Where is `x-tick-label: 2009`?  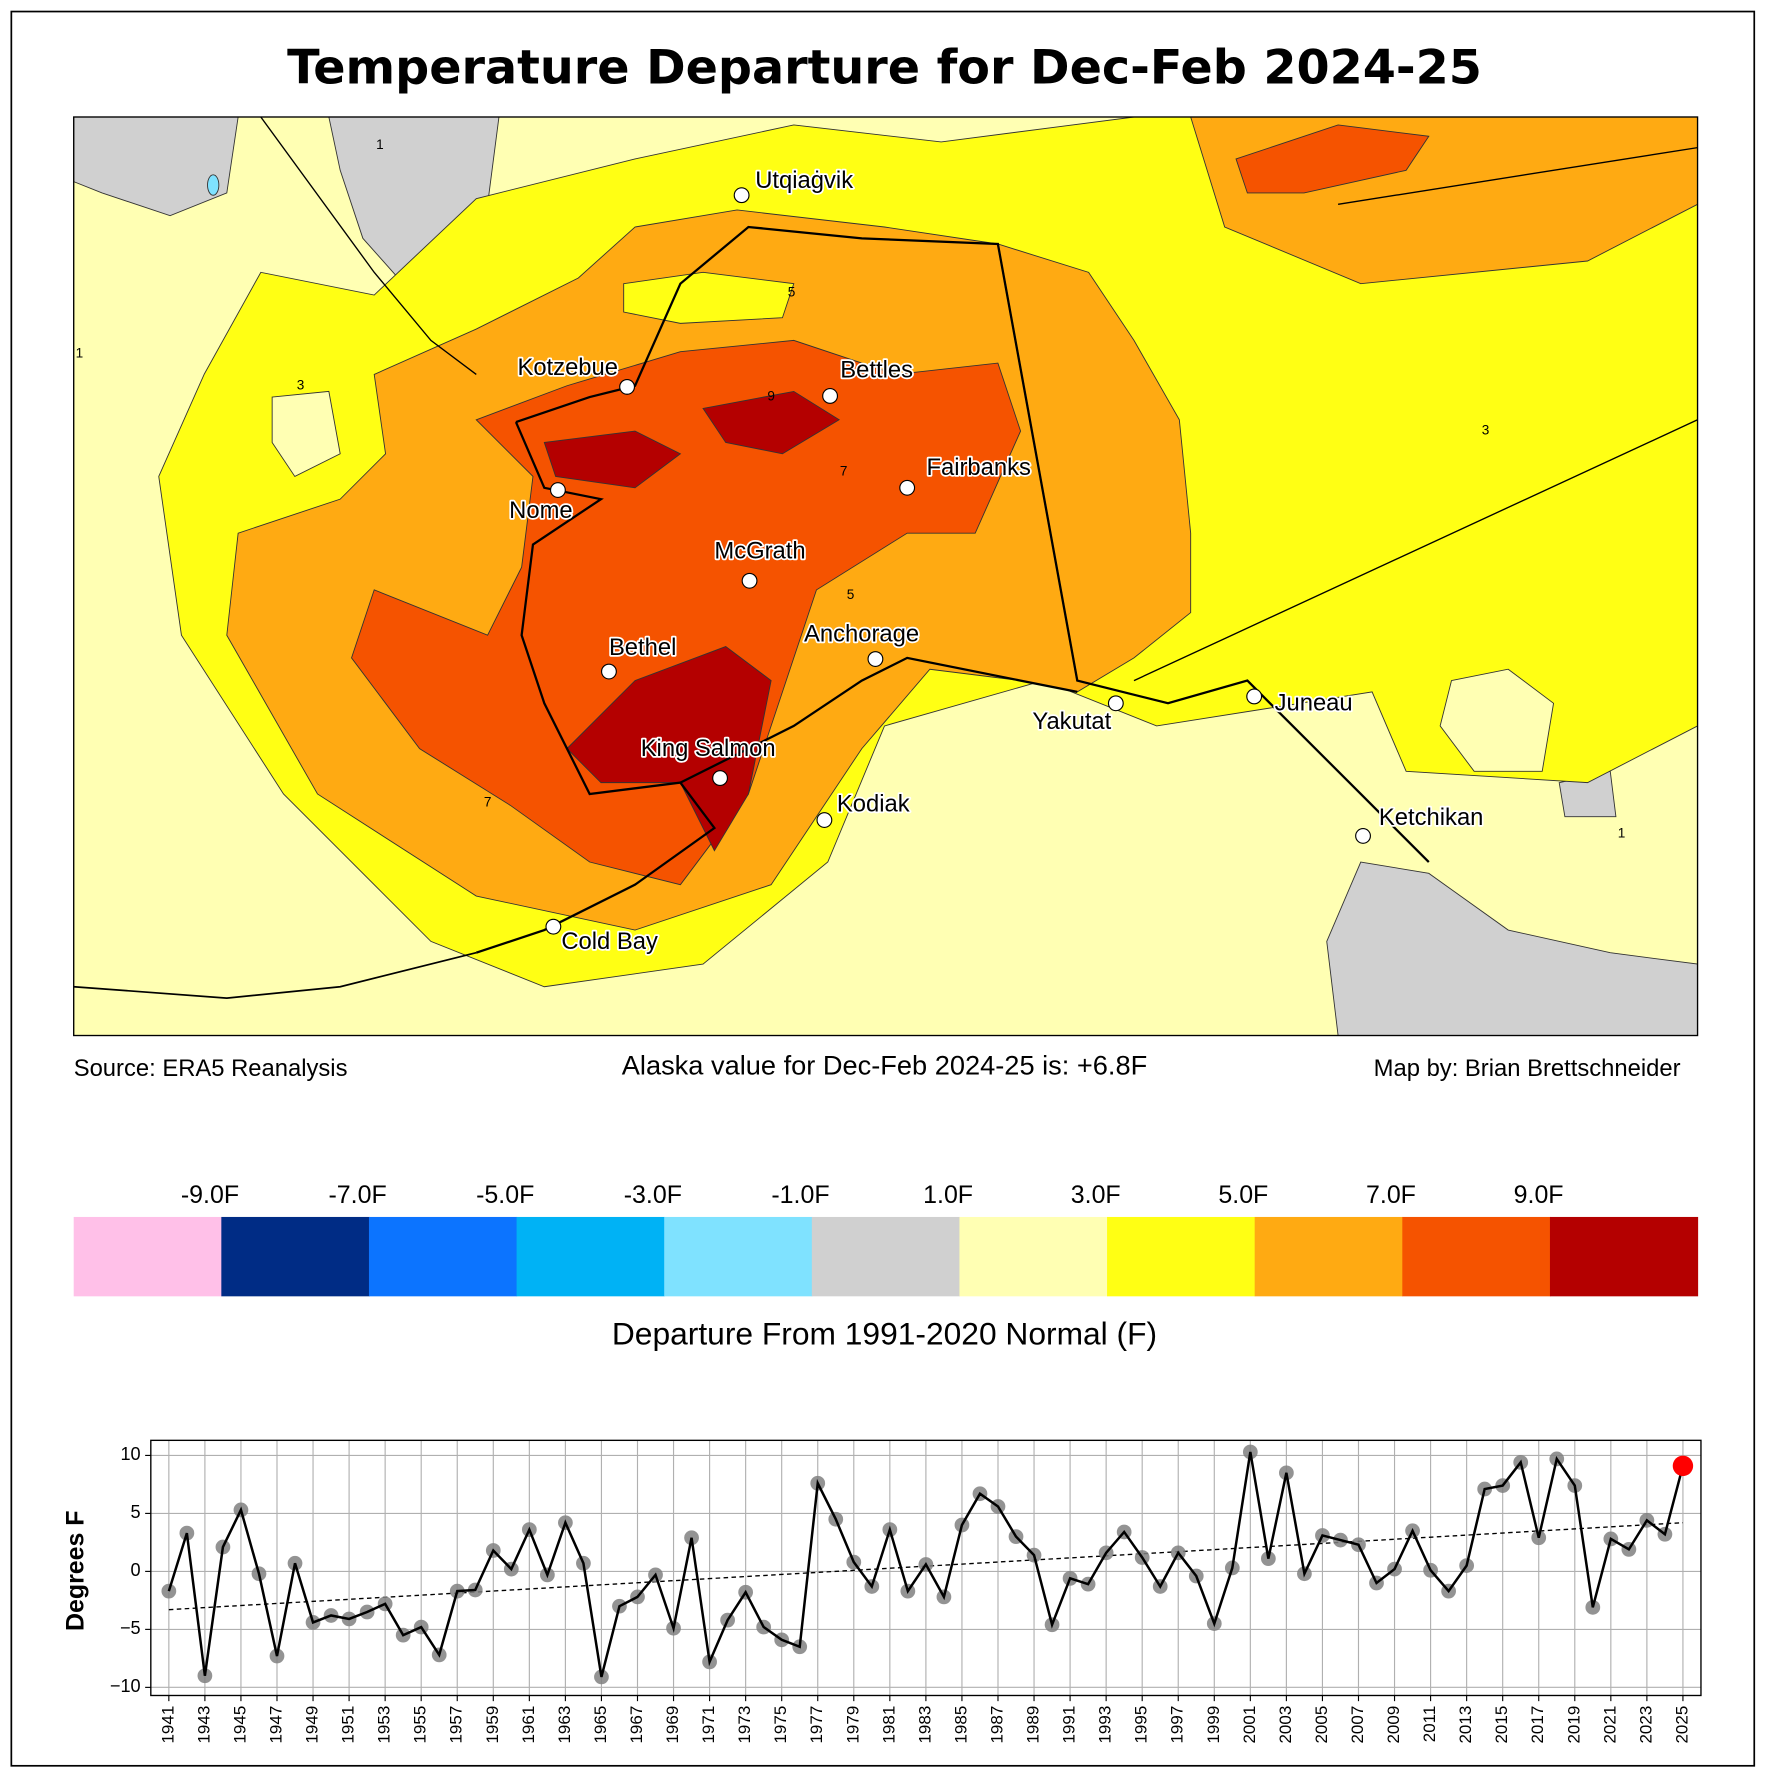
x-tick-label: 2009 is located at coordinates (1393, 1725).